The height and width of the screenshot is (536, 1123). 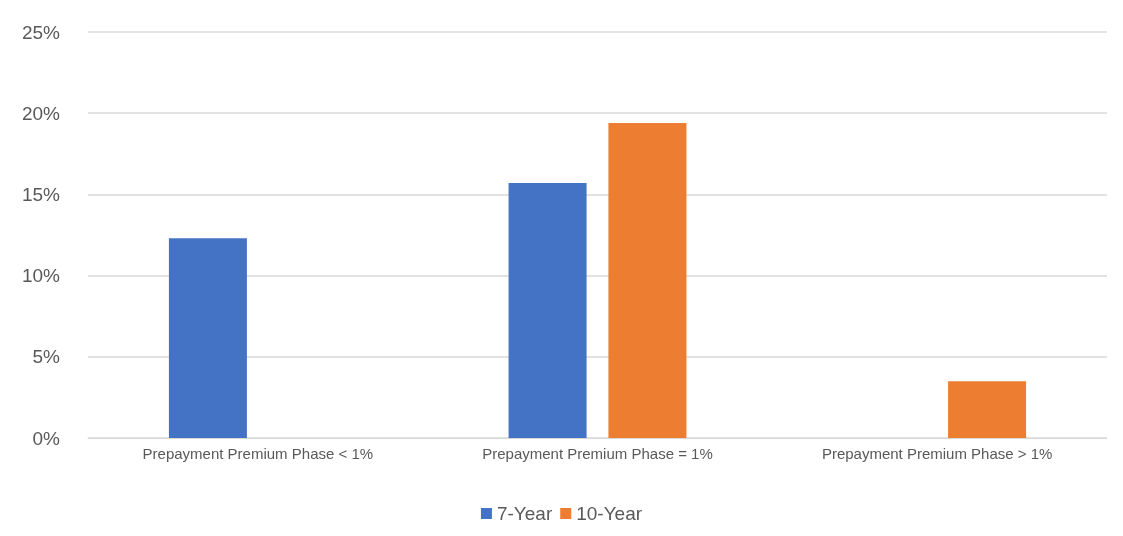 I want to click on legend-label: 7-Year, so click(x=524, y=513).